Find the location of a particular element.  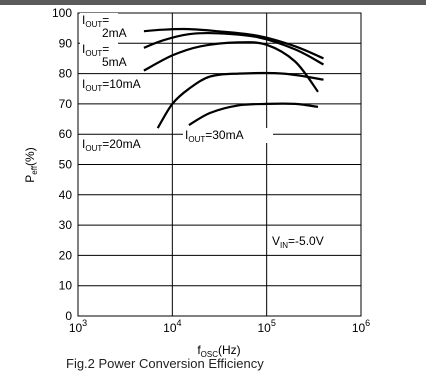

y-axis-label-sub: eff is located at coordinates (34, 170).